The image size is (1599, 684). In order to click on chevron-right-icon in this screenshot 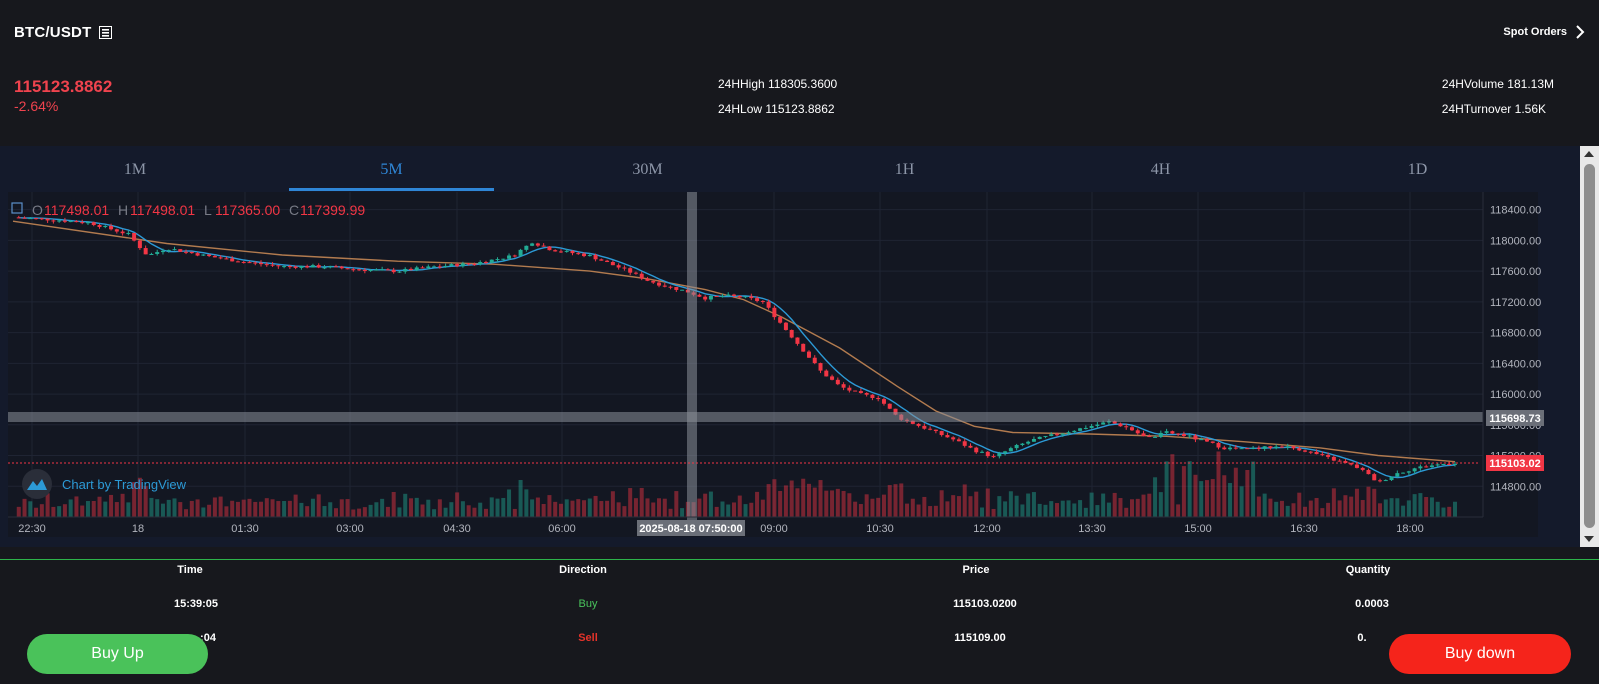, I will do `click(1580, 32)`.